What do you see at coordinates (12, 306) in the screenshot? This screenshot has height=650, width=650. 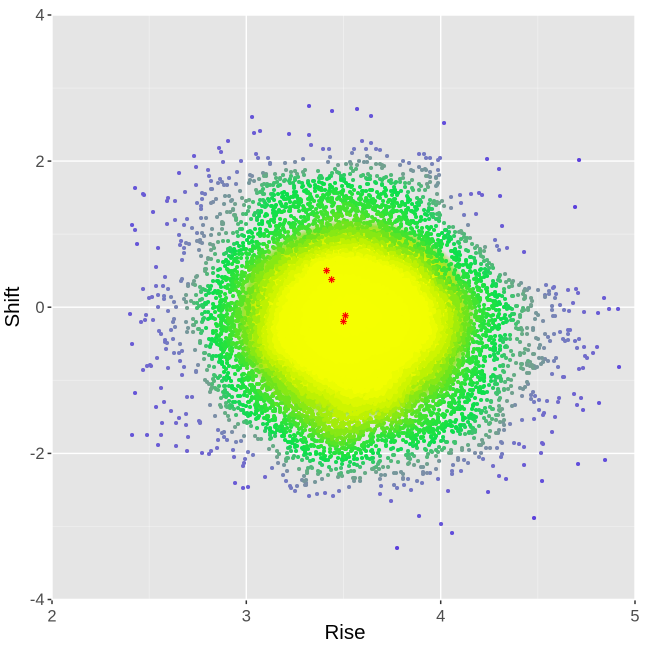 I see `svg-text: Shift` at bounding box center [12, 306].